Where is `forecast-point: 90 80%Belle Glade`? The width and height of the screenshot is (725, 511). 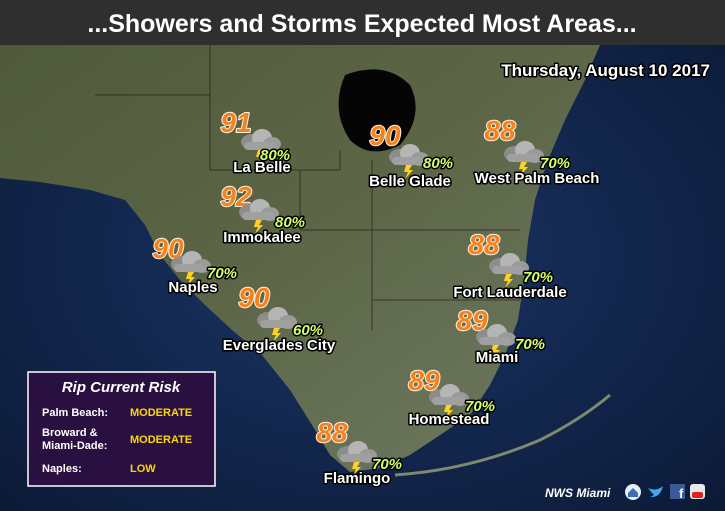
forecast-point: 90 80%Belle Glade is located at coordinates (411, 155).